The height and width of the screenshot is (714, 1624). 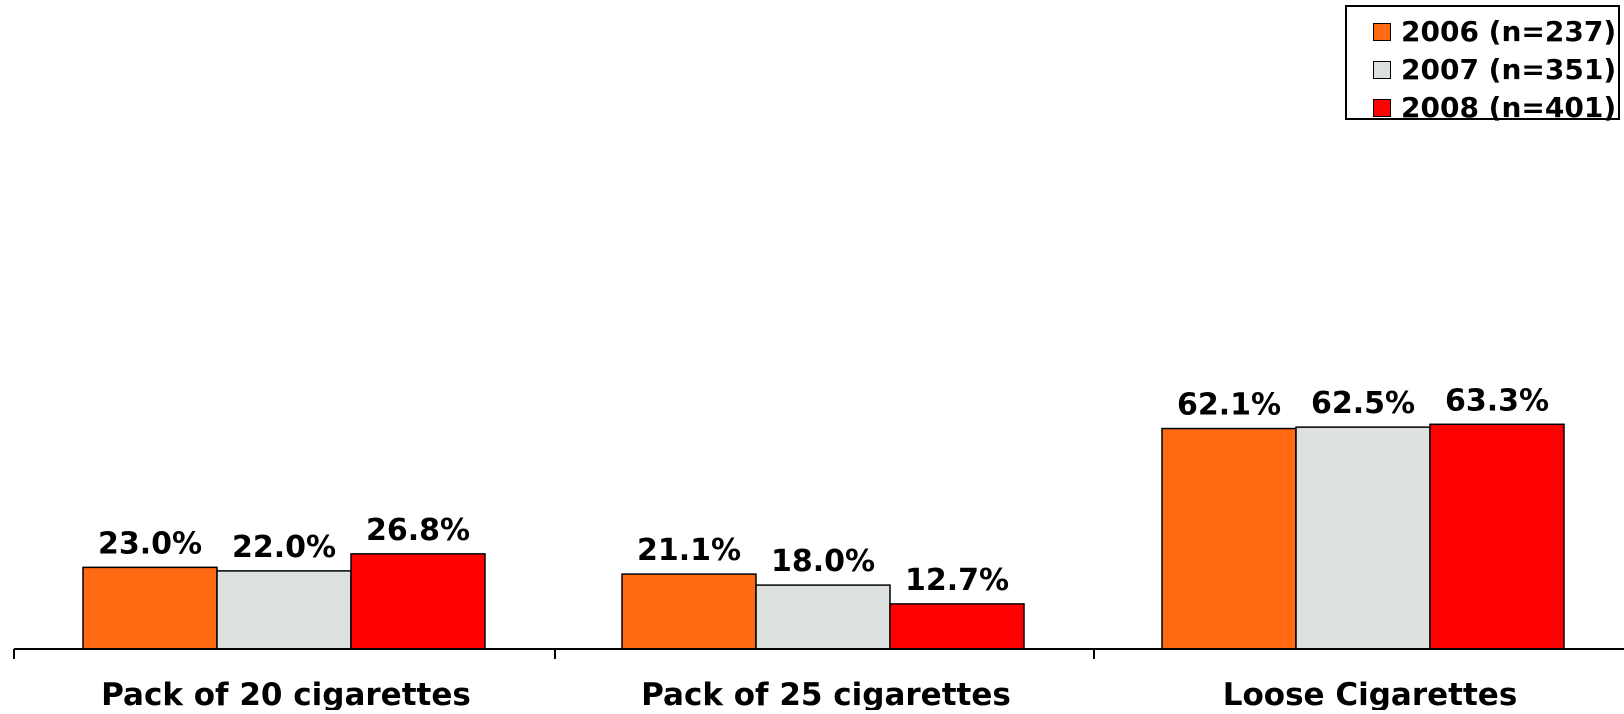 What do you see at coordinates (823, 561) in the screenshot?
I see `data-label-pack-of-25-cigarettes-2007-n-351: 18.0%` at bounding box center [823, 561].